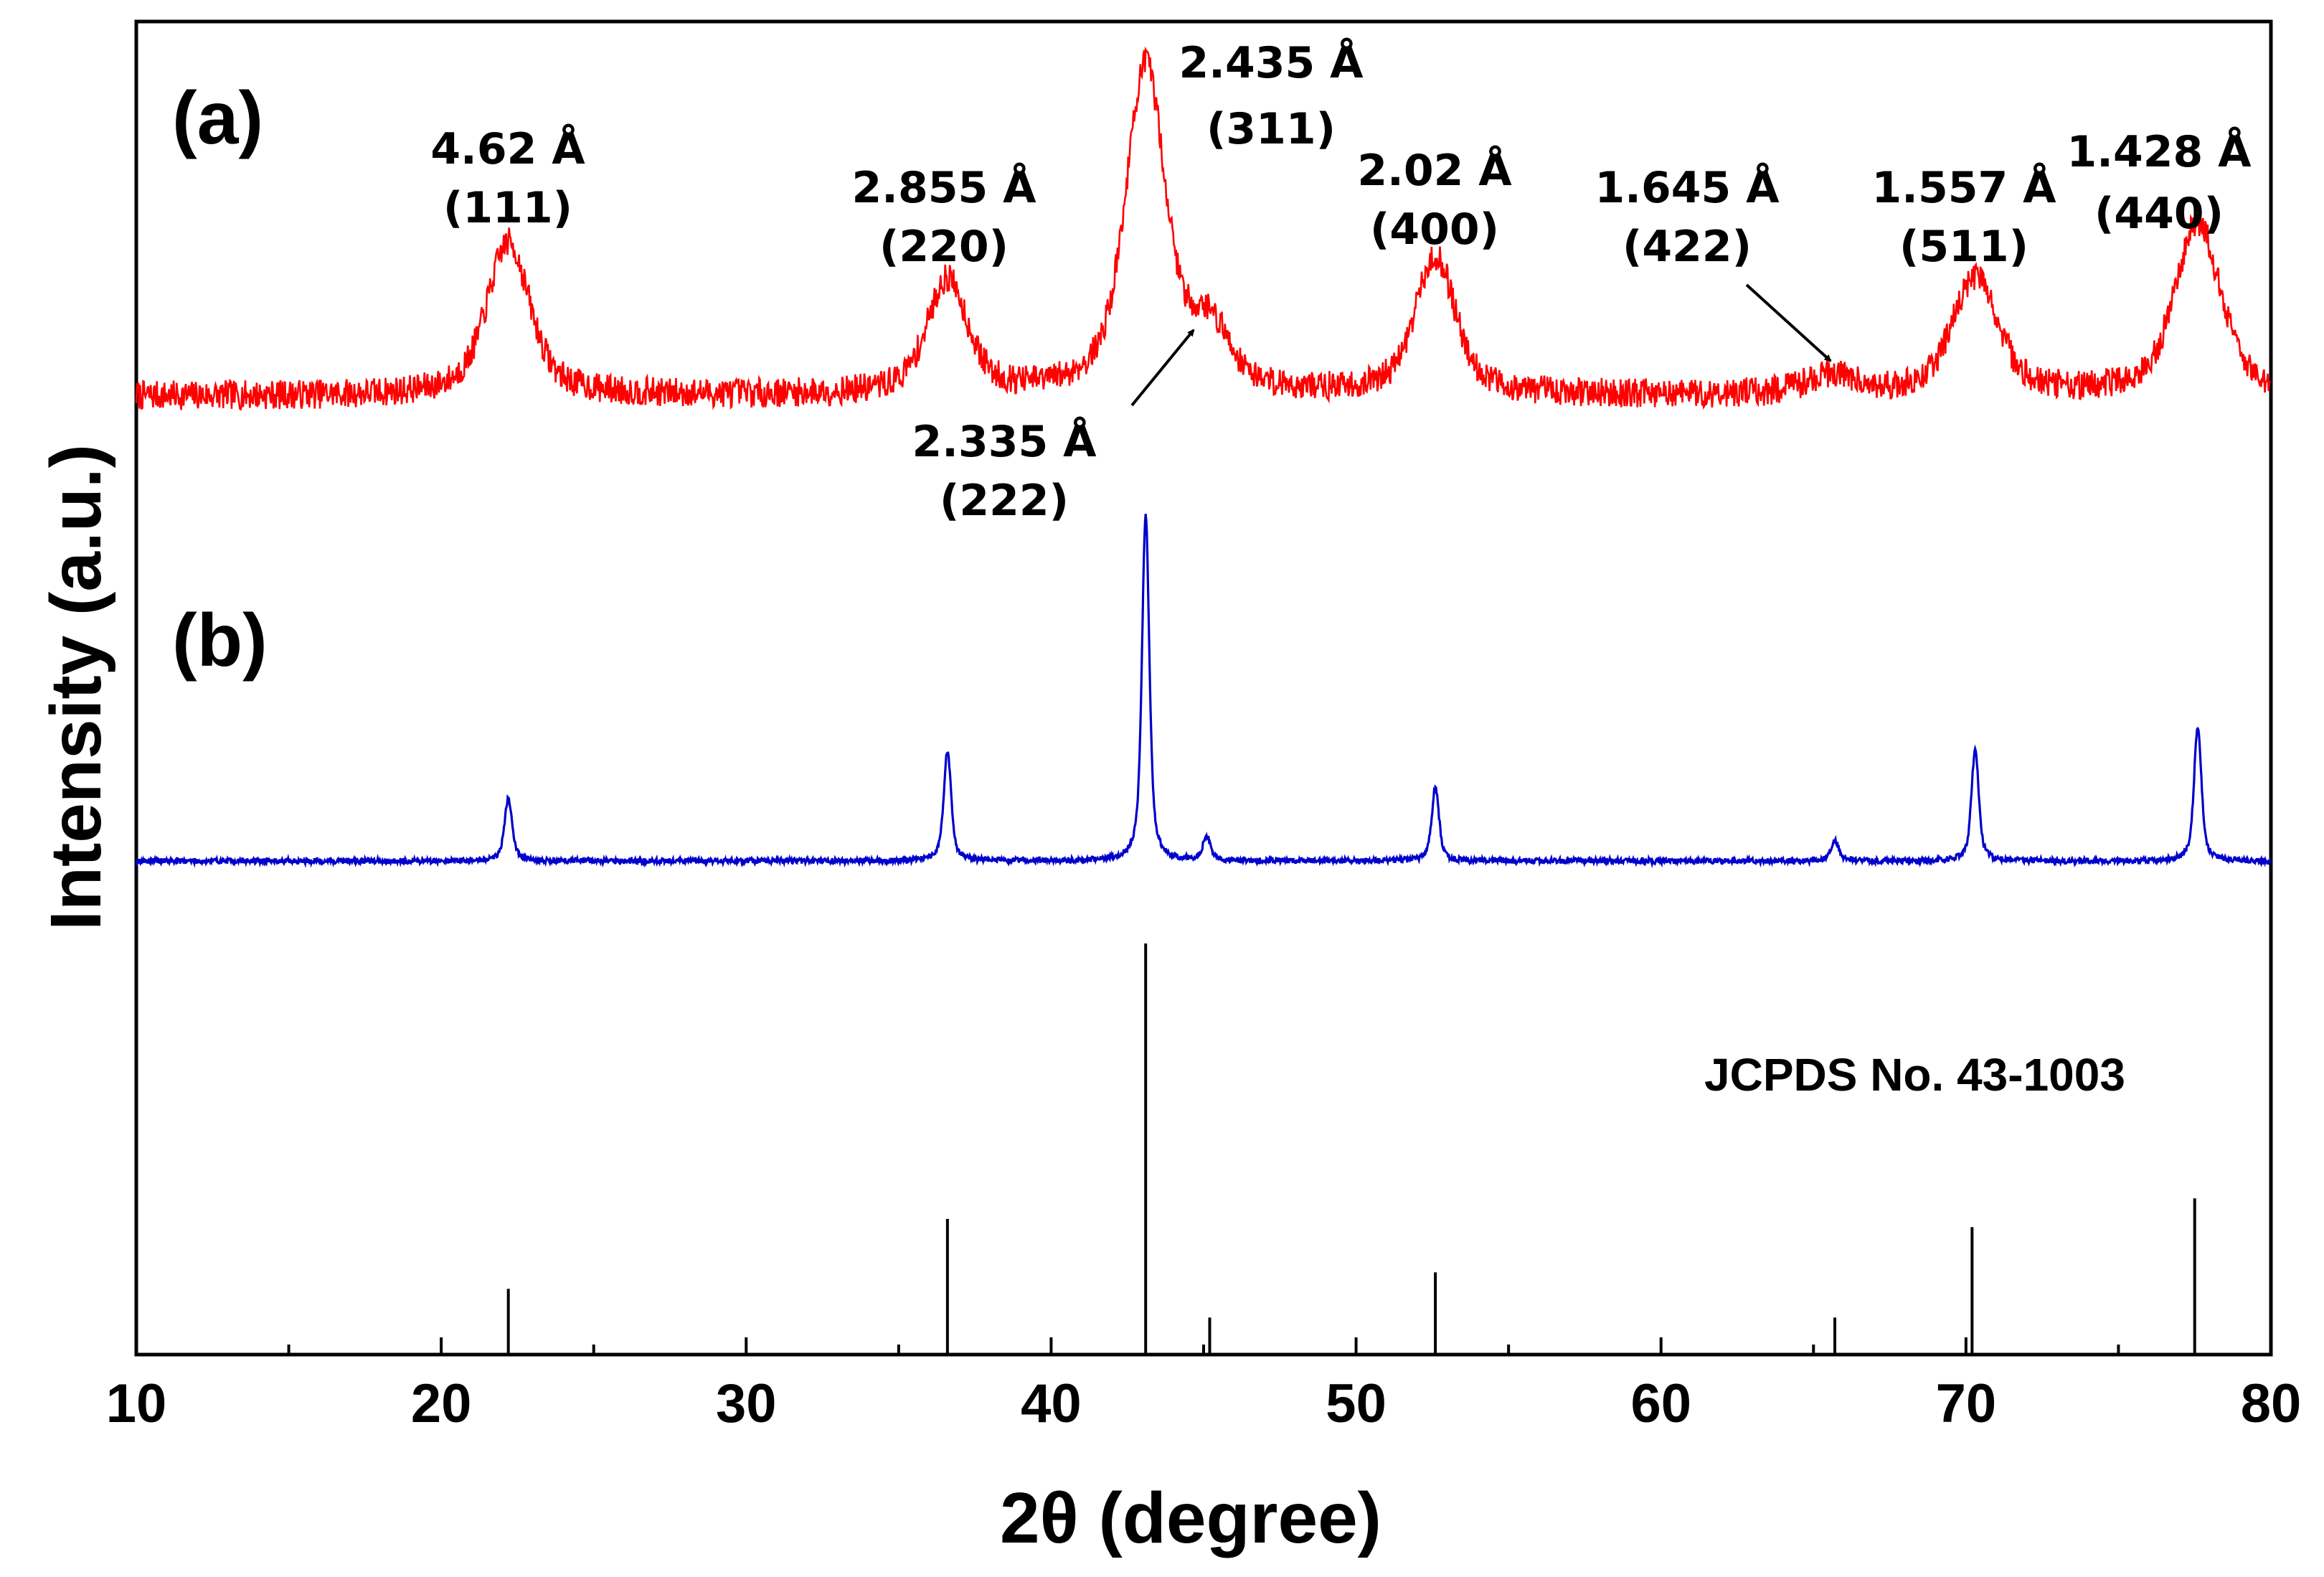 This screenshot has height=1577, width=2324. What do you see at coordinates (2271, 1403) in the screenshot?
I see `x-tick-label: 80` at bounding box center [2271, 1403].